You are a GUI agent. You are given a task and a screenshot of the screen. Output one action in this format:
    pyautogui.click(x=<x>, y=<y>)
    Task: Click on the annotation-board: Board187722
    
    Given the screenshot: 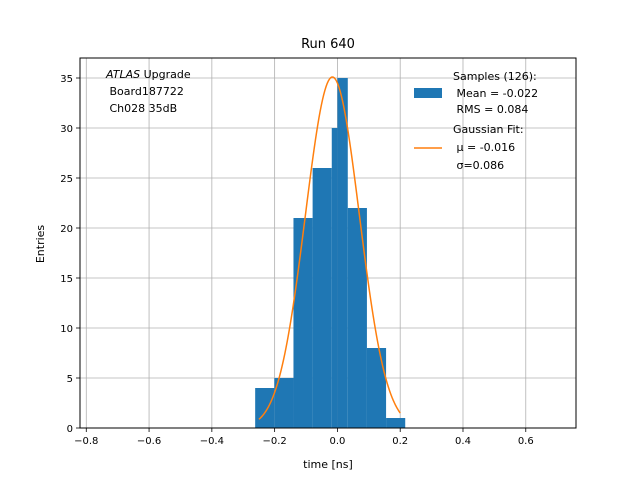 What is the action you would take?
    pyautogui.click(x=145, y=91)
    